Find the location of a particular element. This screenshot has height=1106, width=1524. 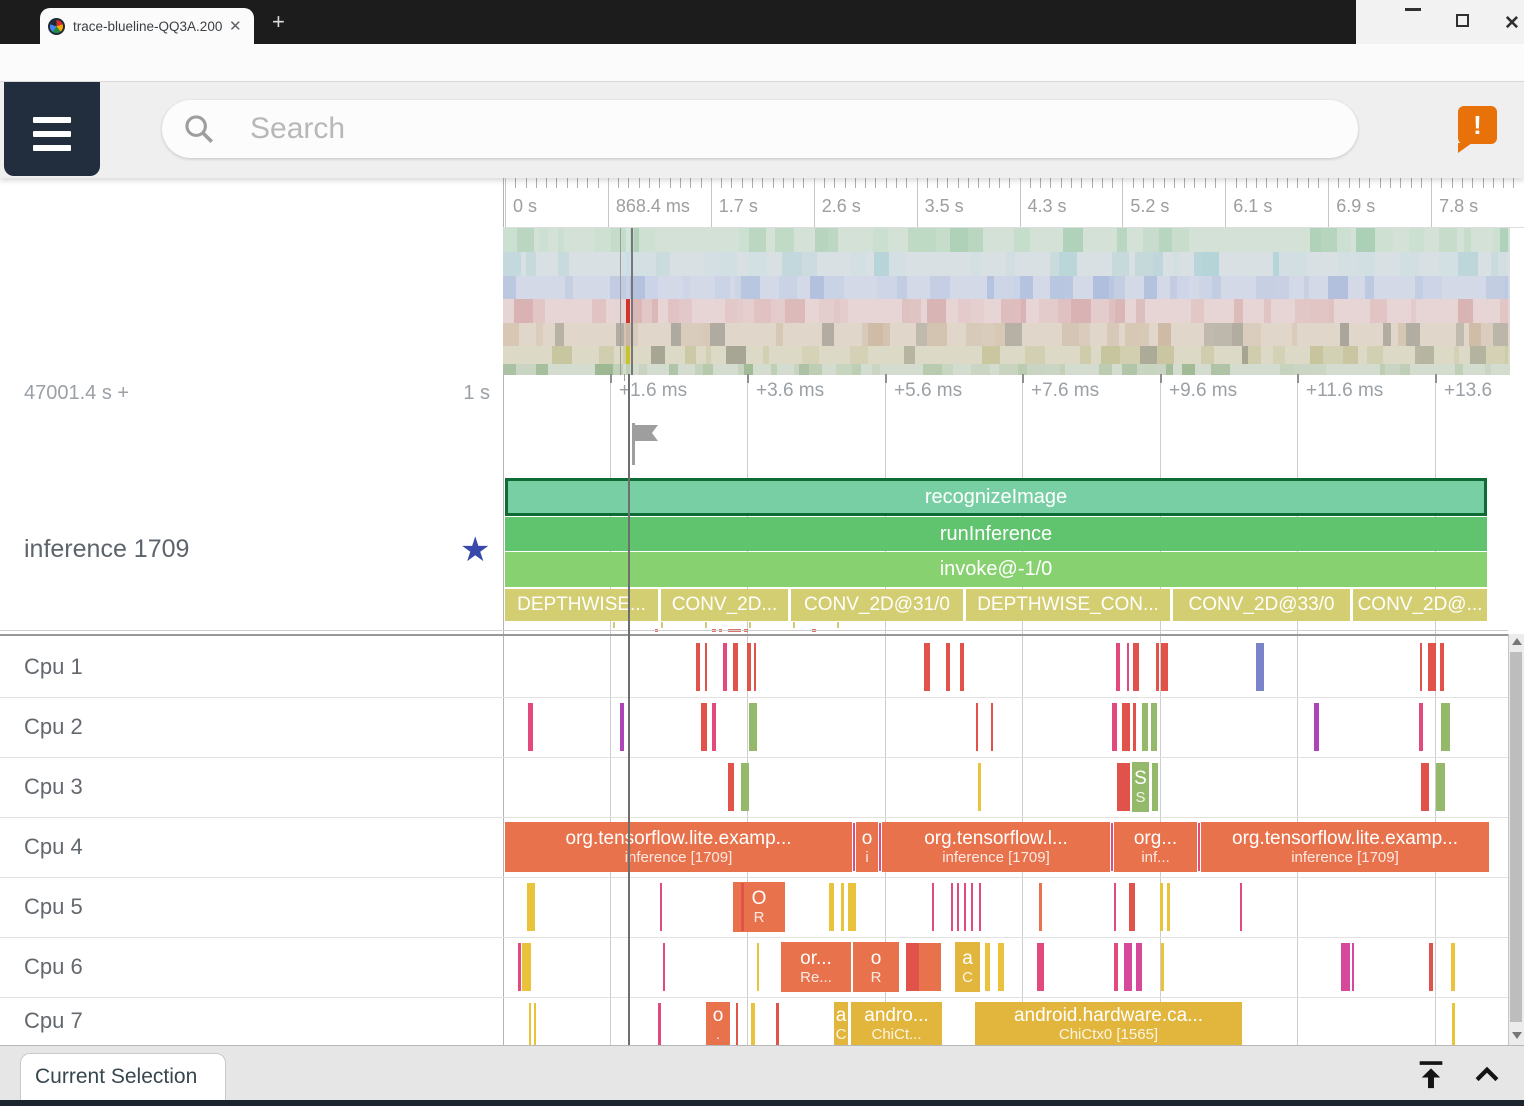

flag-marker-icon is located at coordinates (647, 446).